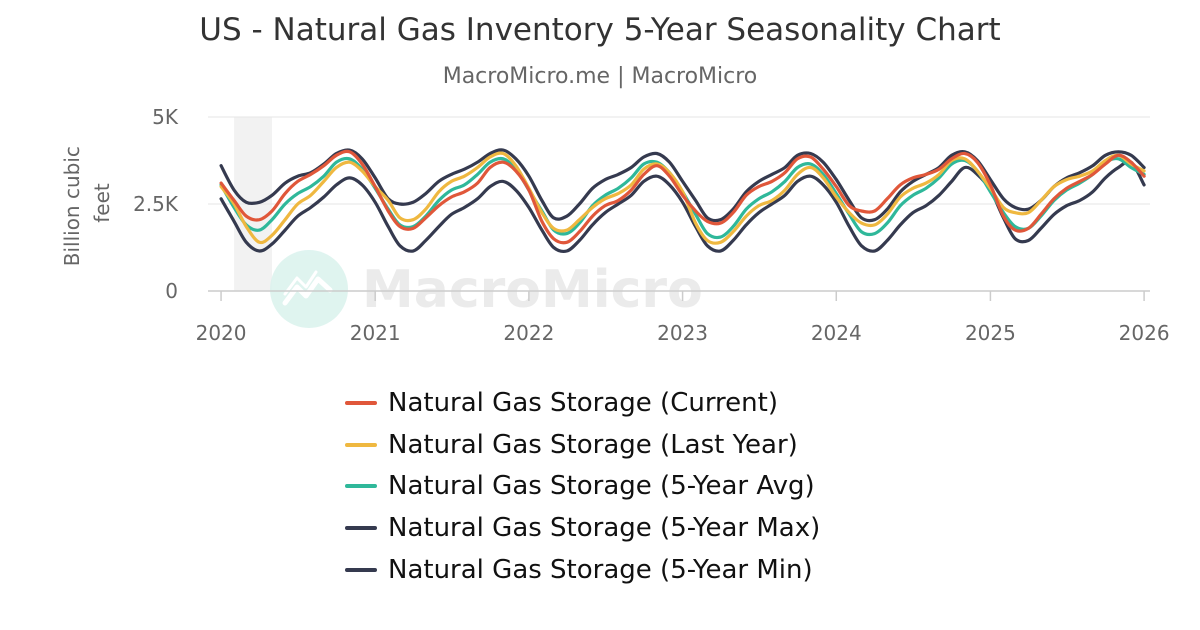  I want to click on y-tick-label: 0, so click(171, 291).